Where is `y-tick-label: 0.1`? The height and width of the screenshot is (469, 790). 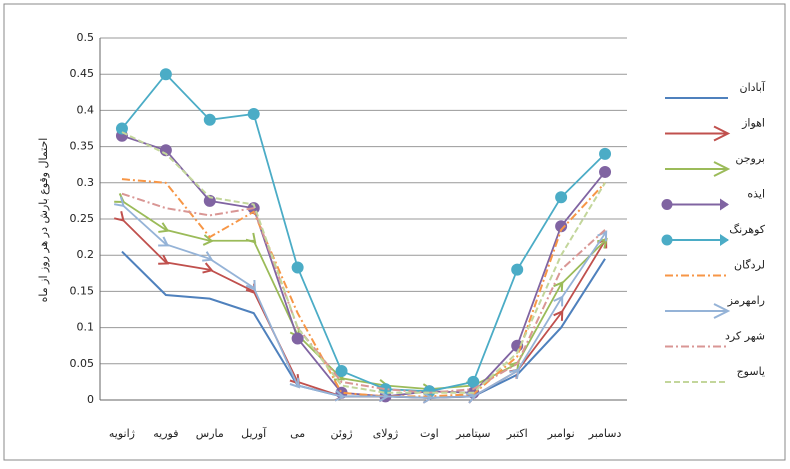 y-tick-label: 0.1 is located at coordinates (86, 327).